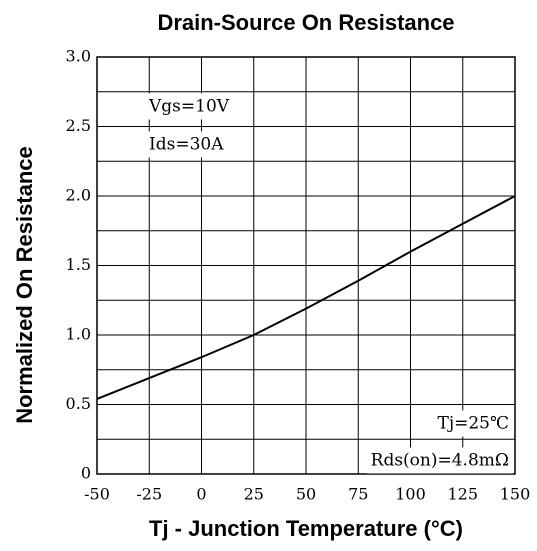 The image size is (537, 551). What do you see at coordinates (358, 494) in the screenshot?
I see `x-tick-label: 75` at bounding box center [358, 494].